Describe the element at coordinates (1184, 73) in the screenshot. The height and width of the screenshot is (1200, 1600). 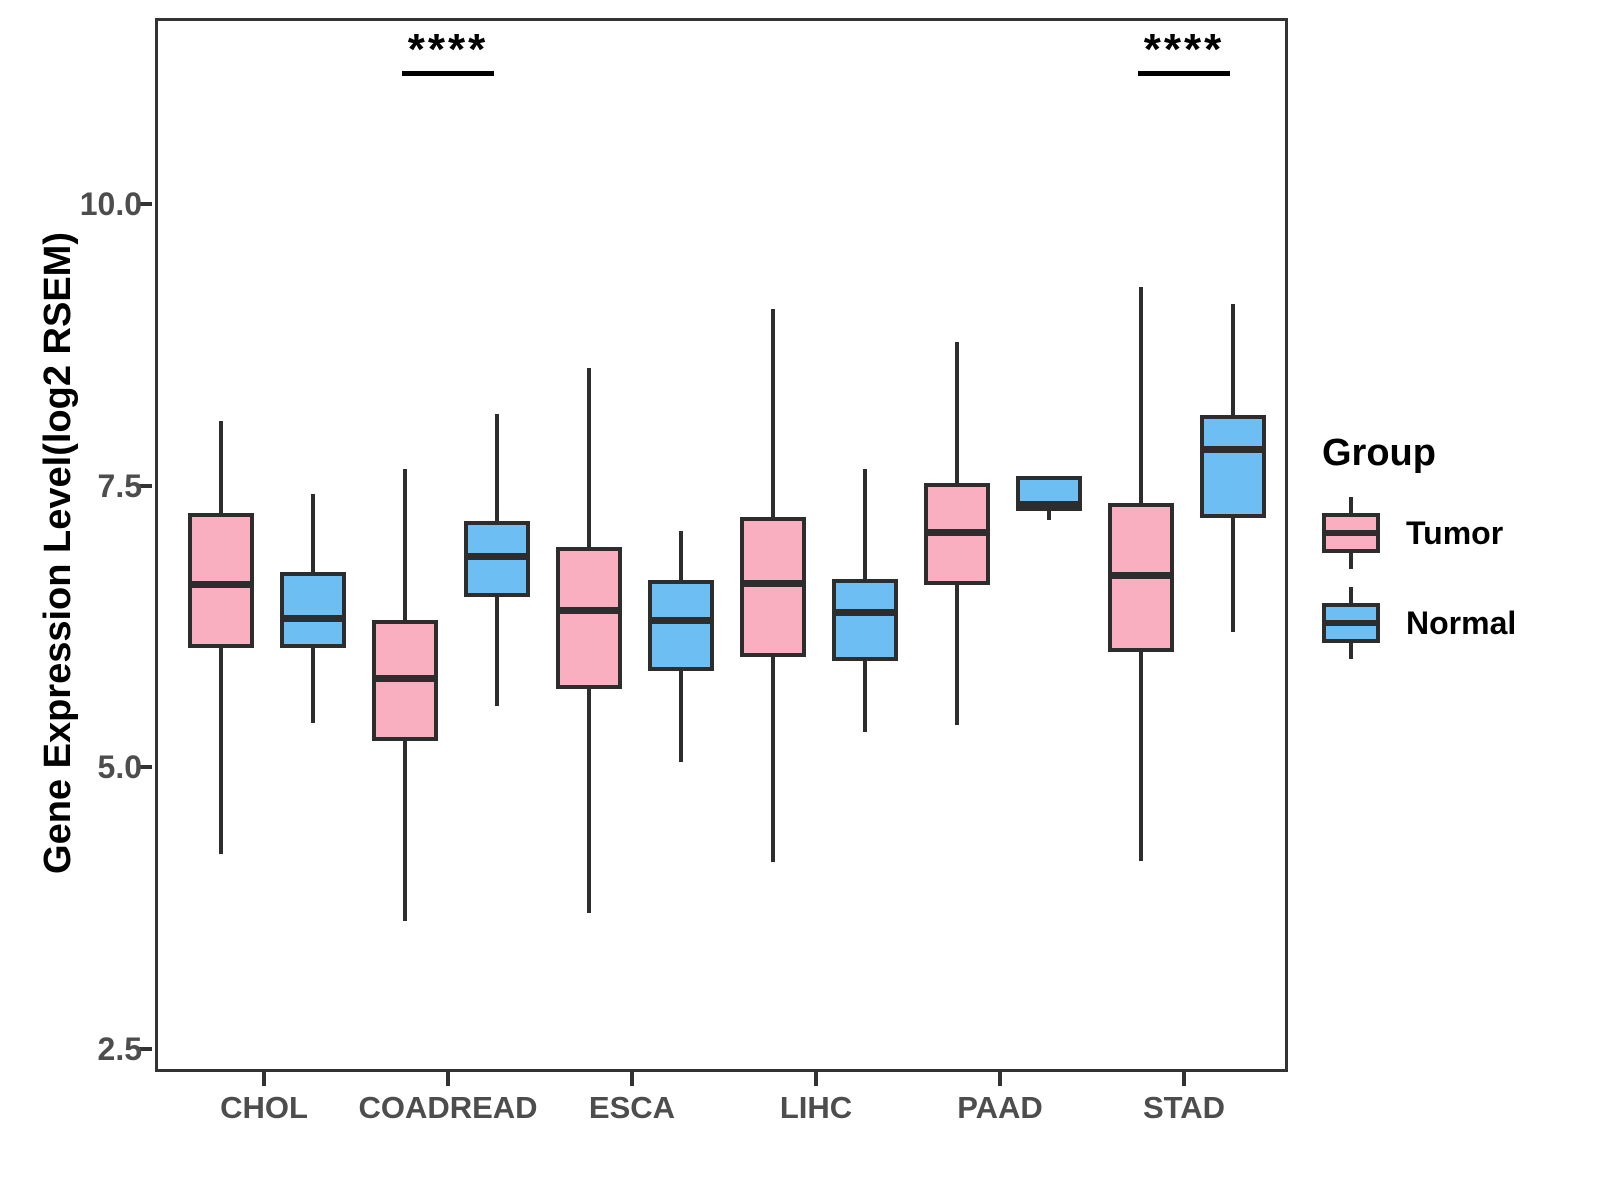
I see `significance-bar-STAD` at that location.